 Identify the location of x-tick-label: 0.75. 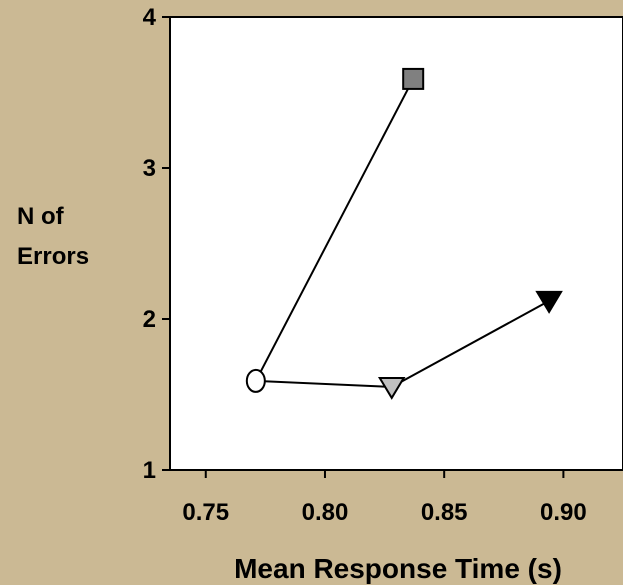
(205, 512).